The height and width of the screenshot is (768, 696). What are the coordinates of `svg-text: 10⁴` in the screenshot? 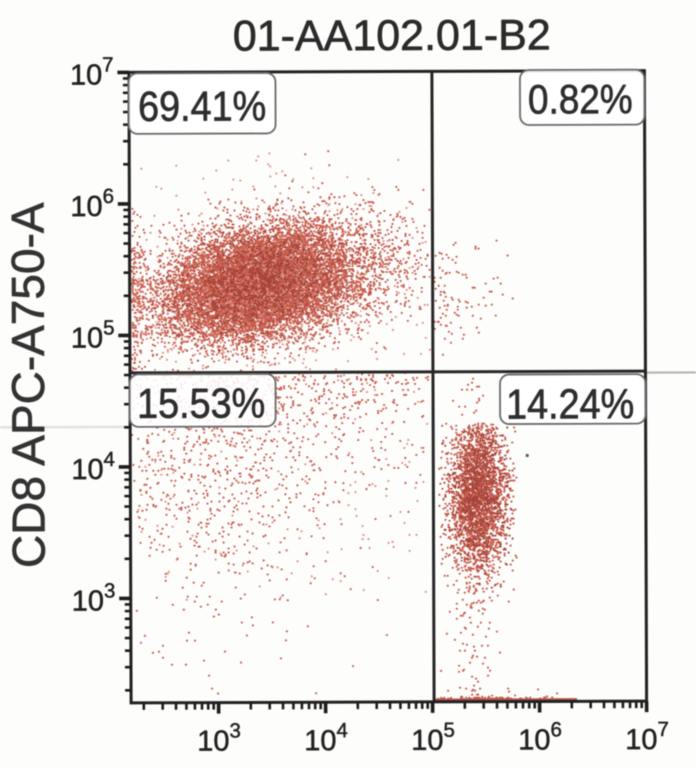 It's located at (326, 738).